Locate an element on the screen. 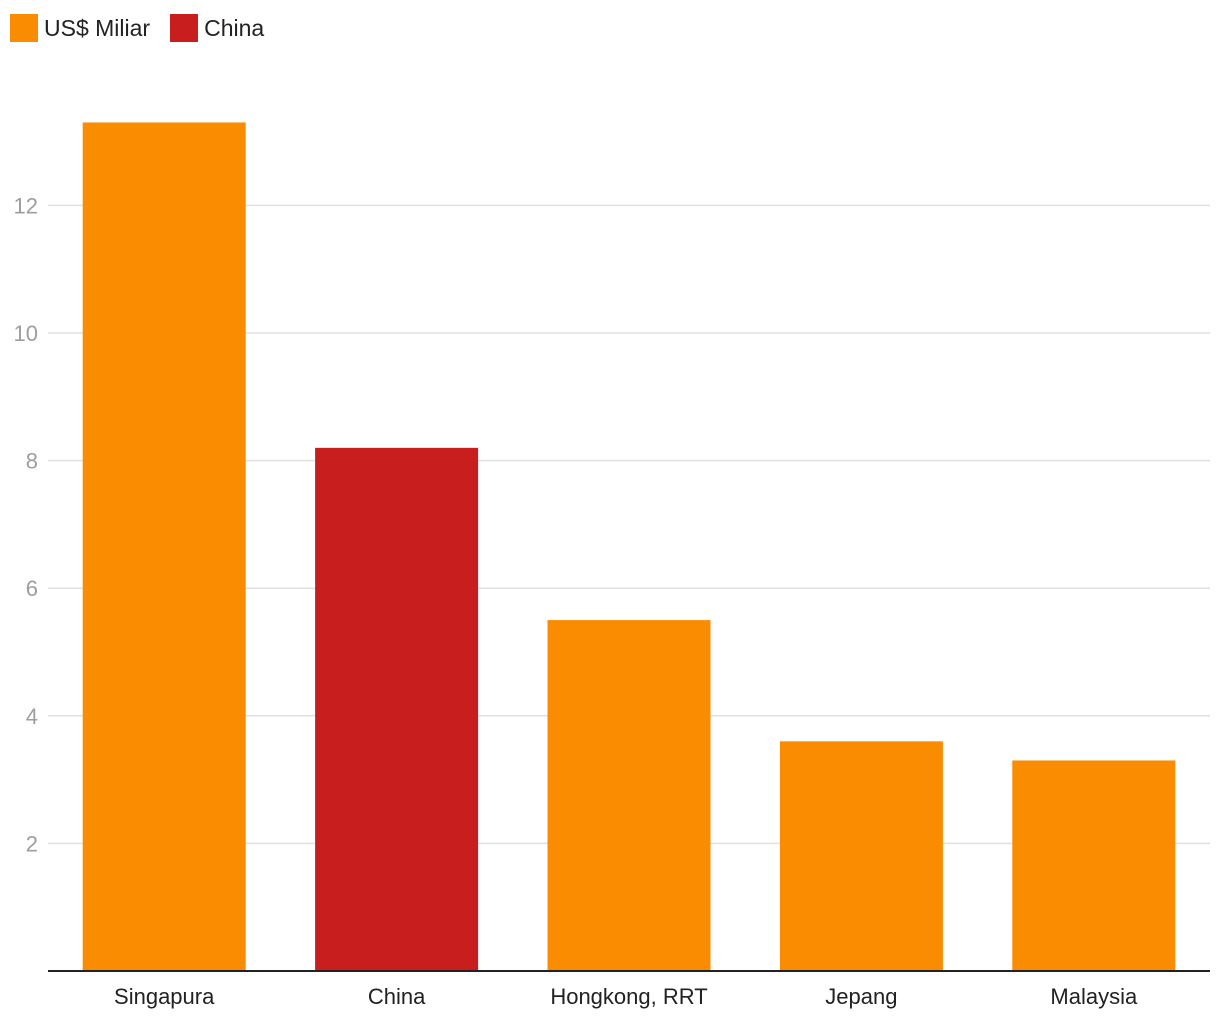  y-axis-ticks: 2 4 6 8 10 12 is located at coordinates (26, 524).